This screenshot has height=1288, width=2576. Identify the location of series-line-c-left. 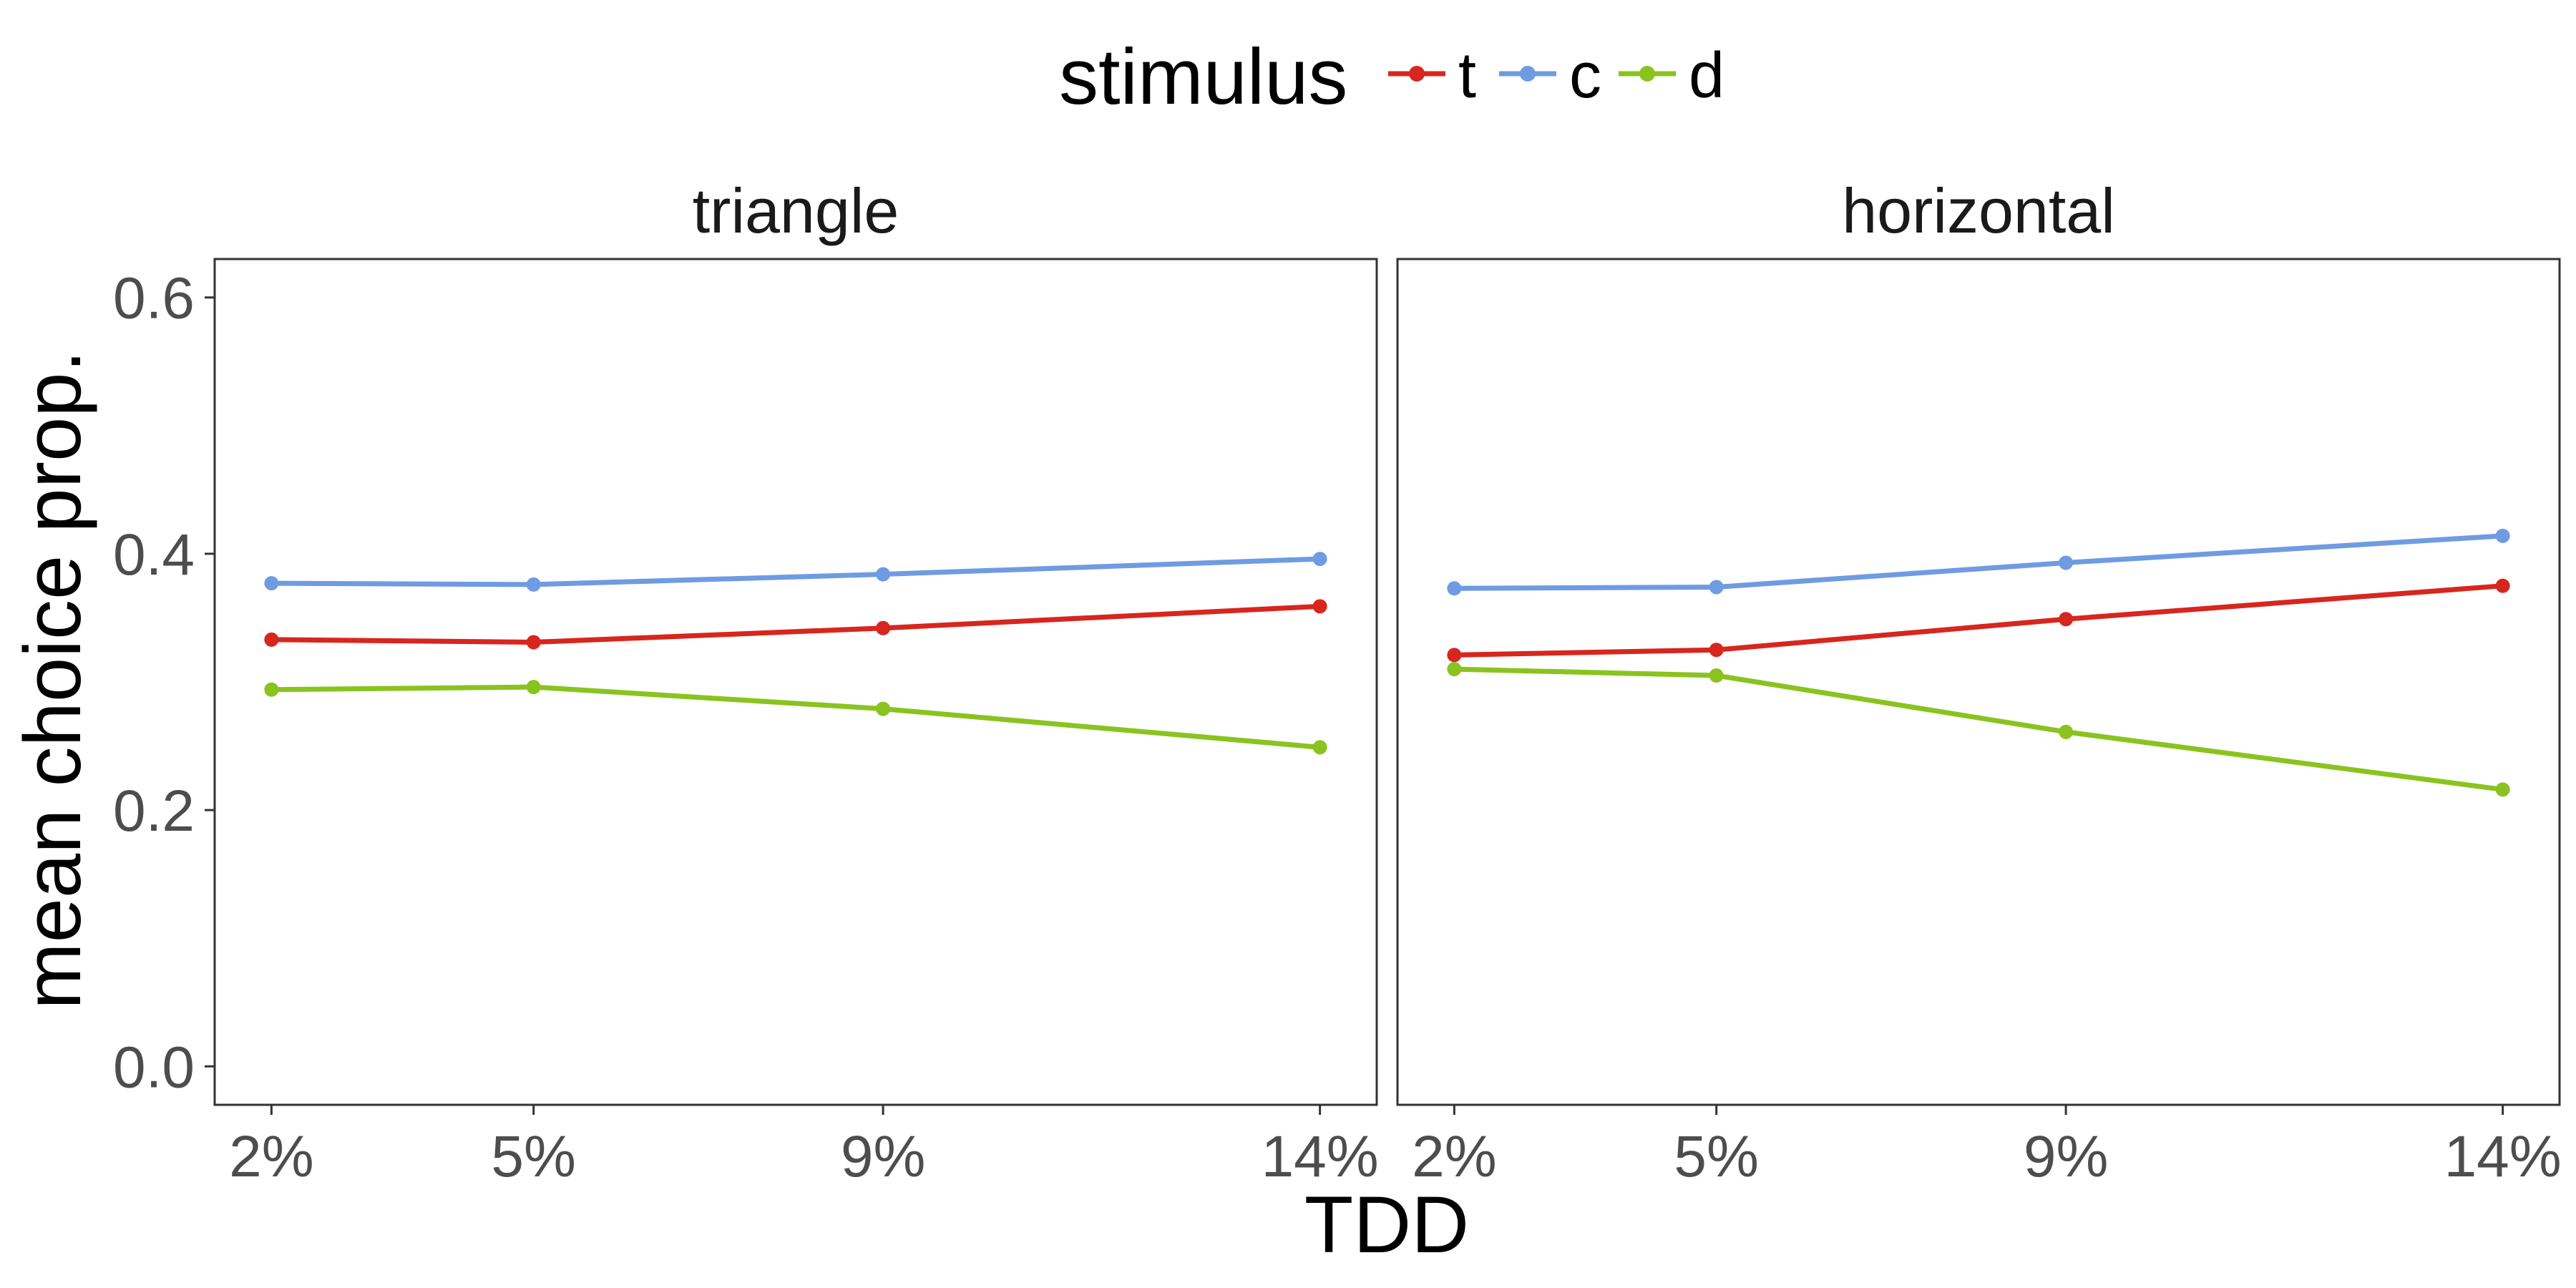
(795, 571).